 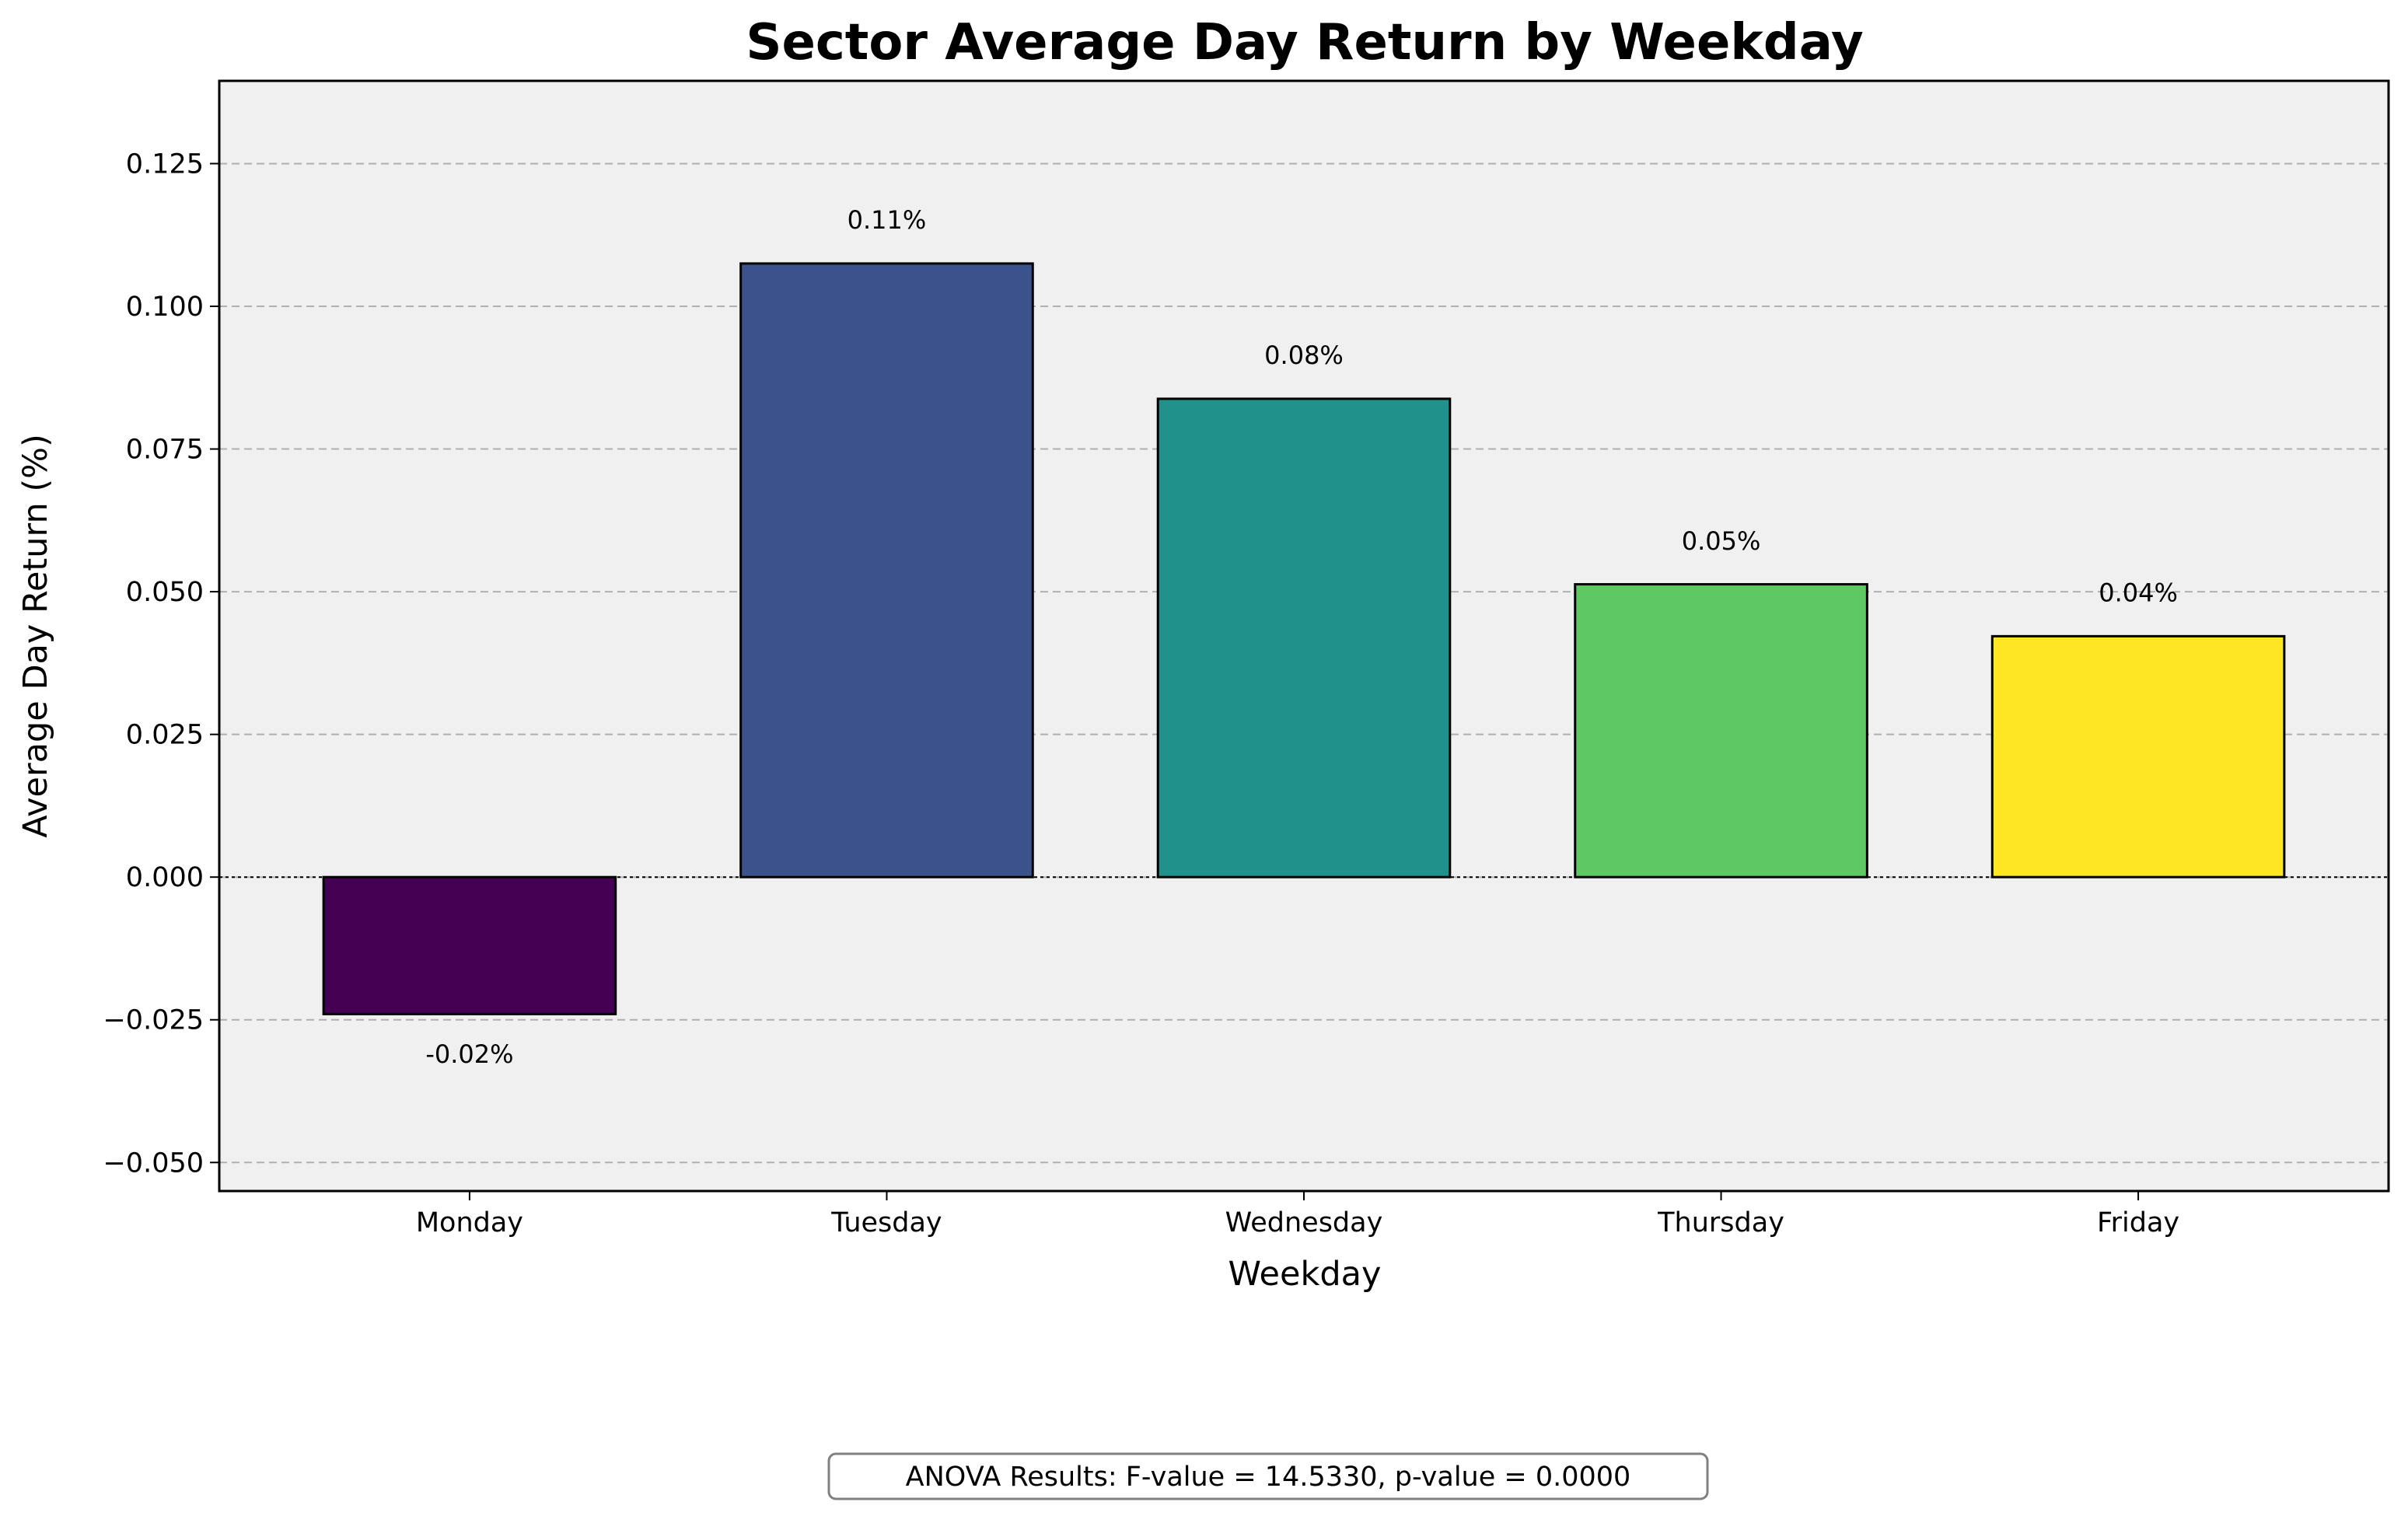 What do you see at coordinates (887, 220) in the screenshot?
I see `bar-value-label: 0.11%` at bounding box center [887, 220].